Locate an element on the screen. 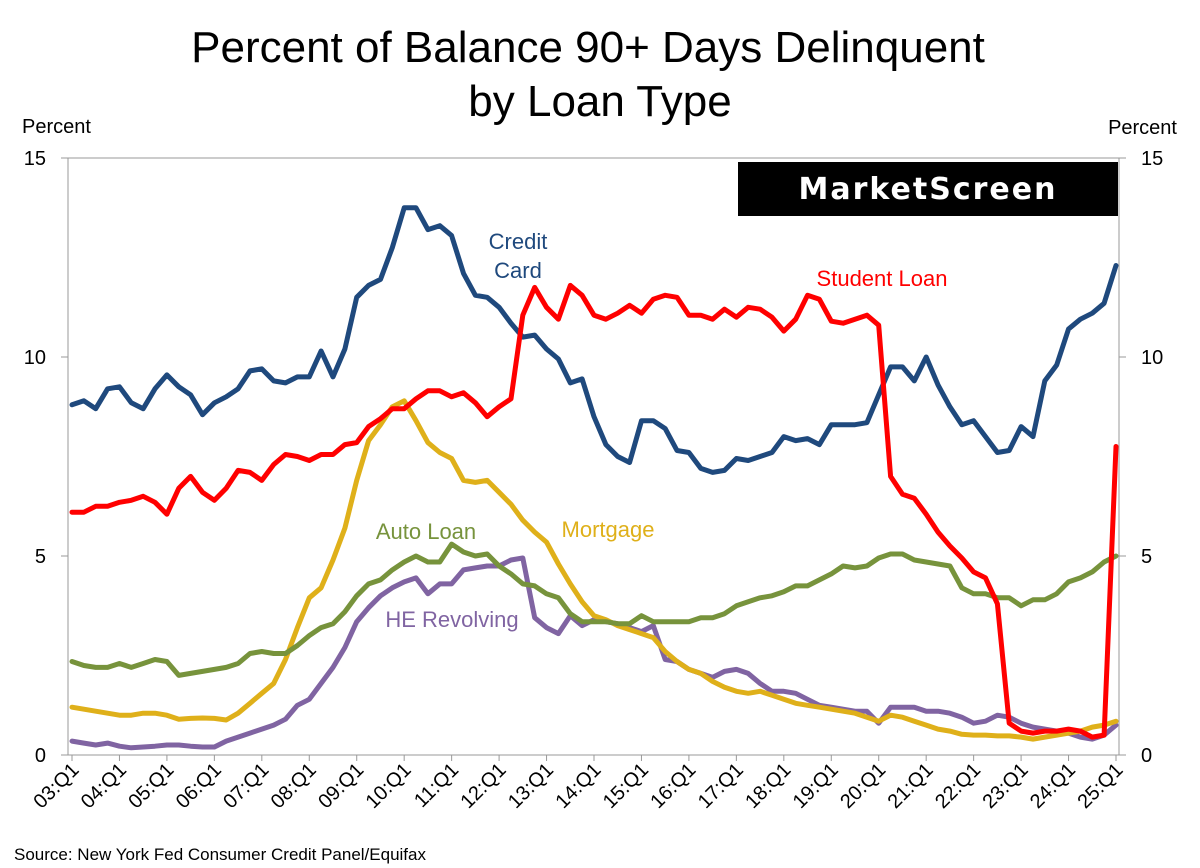  right-y-tick-label: 5 is located at coordinates (1146, 557).